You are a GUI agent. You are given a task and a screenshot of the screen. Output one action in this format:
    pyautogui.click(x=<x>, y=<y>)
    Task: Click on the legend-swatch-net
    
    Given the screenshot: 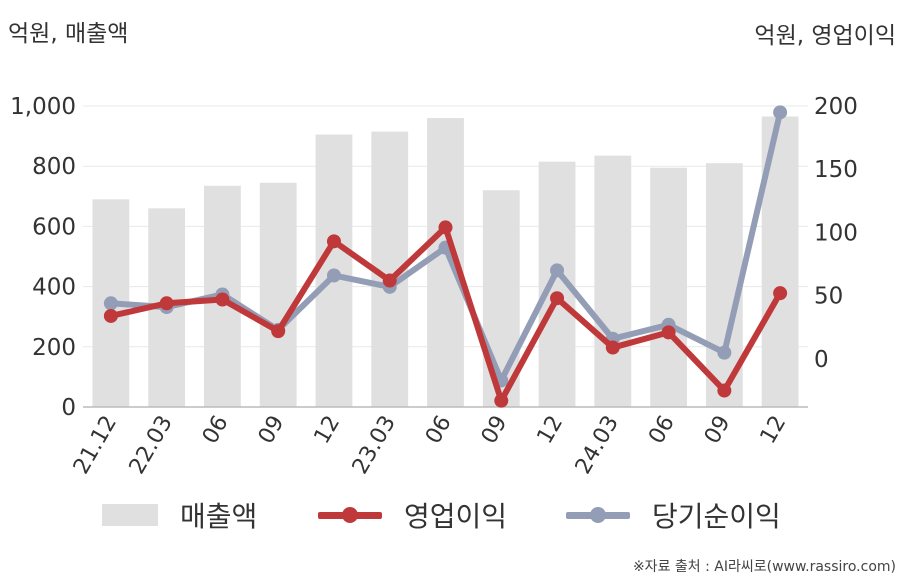 What is the action you would take?
    pyautogui.click(x=598, y=515)
    